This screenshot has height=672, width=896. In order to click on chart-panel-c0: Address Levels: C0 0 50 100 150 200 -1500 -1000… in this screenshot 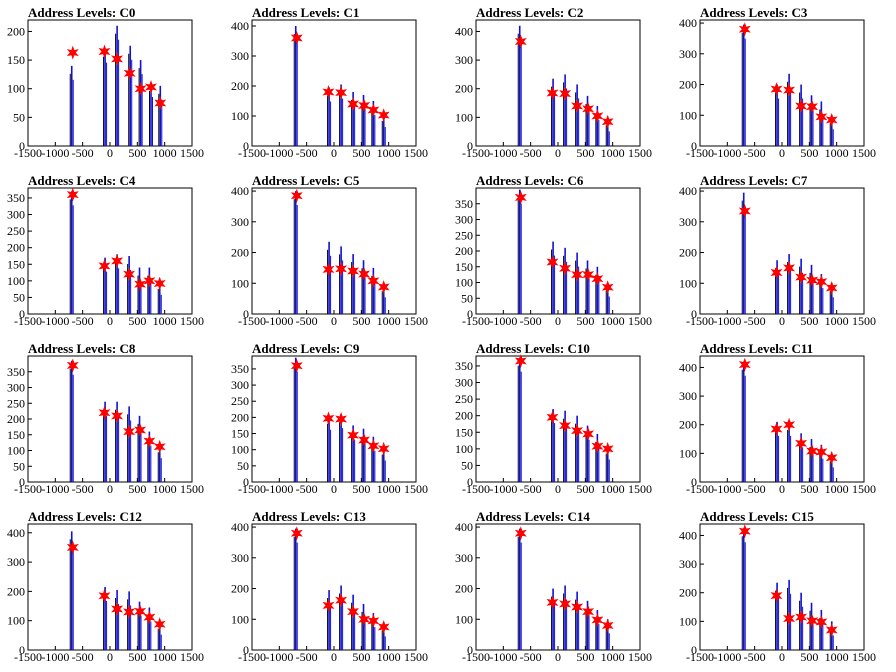, I will do `click(105, 82)`.